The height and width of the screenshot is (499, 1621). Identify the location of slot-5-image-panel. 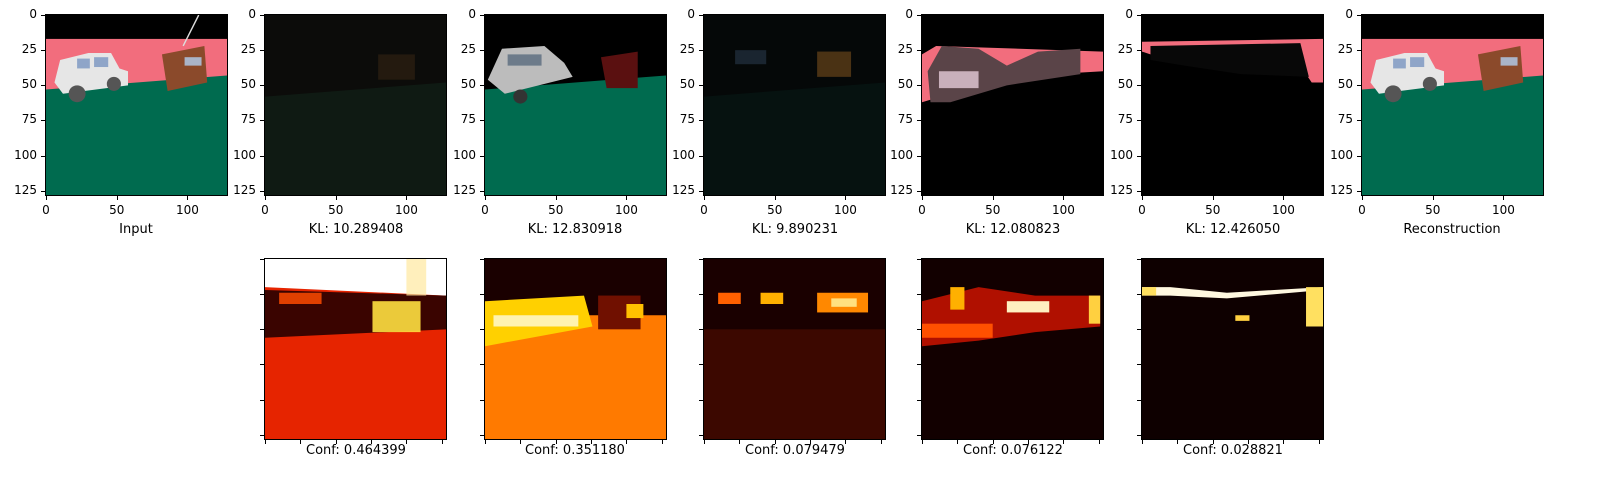
(1232, 105).